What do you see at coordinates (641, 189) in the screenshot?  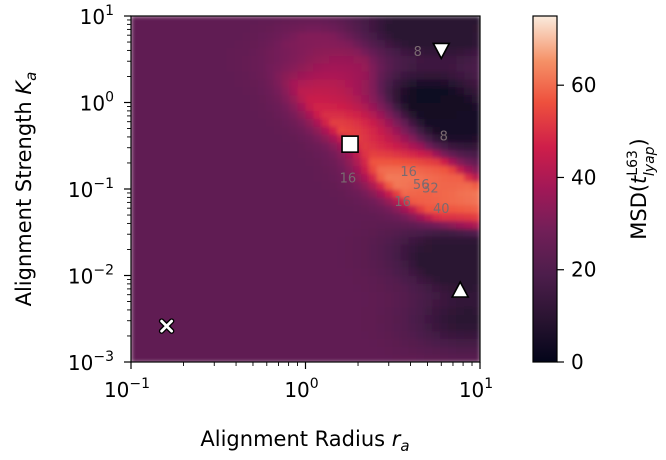 I see `colorbar-label: MSD(tL63lyap)` at bounding box center [641, 189].